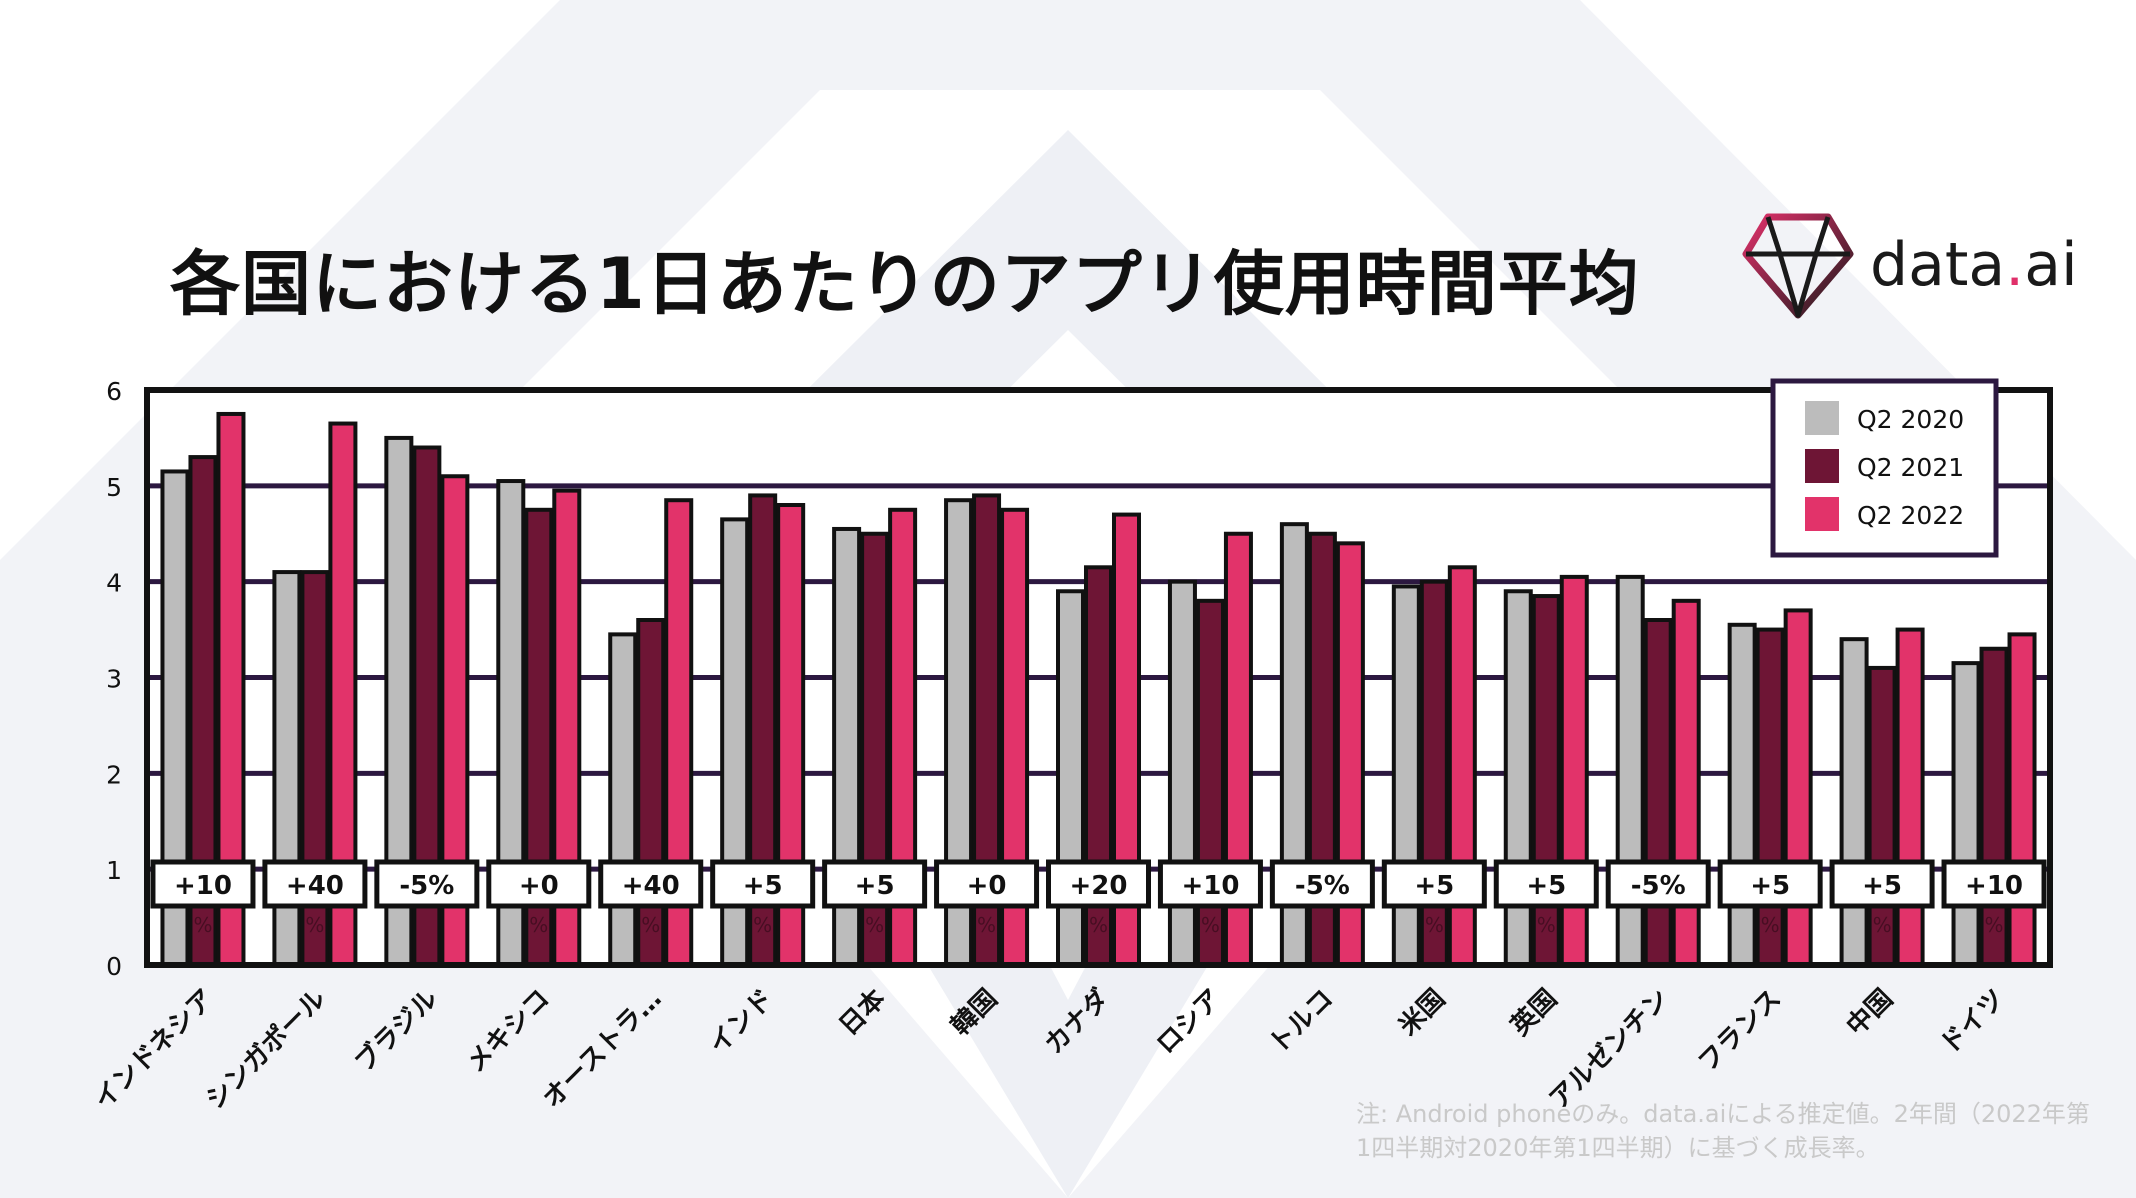 The width and height of the screenshot is (2136, 1198). I want to click on x-tick-label: 米国, so click(1422, 1013).